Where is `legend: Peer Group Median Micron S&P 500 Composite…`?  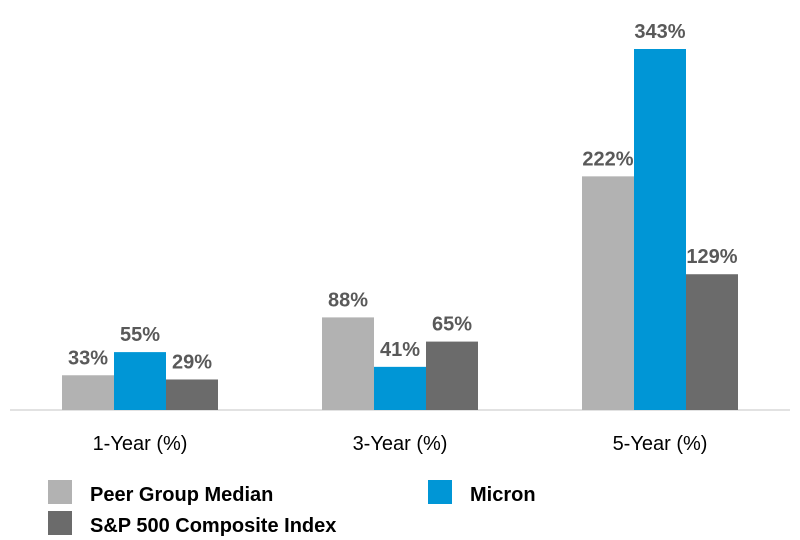
legend: Peer Group Median Micron S&P 500 Composite… is located at coordinates (292, 508).